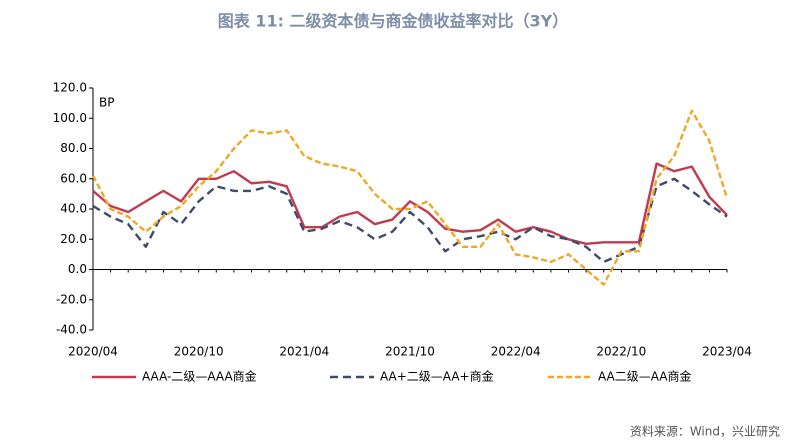  I want to click on x-tick-label: 2021/10, so click(410, 352).